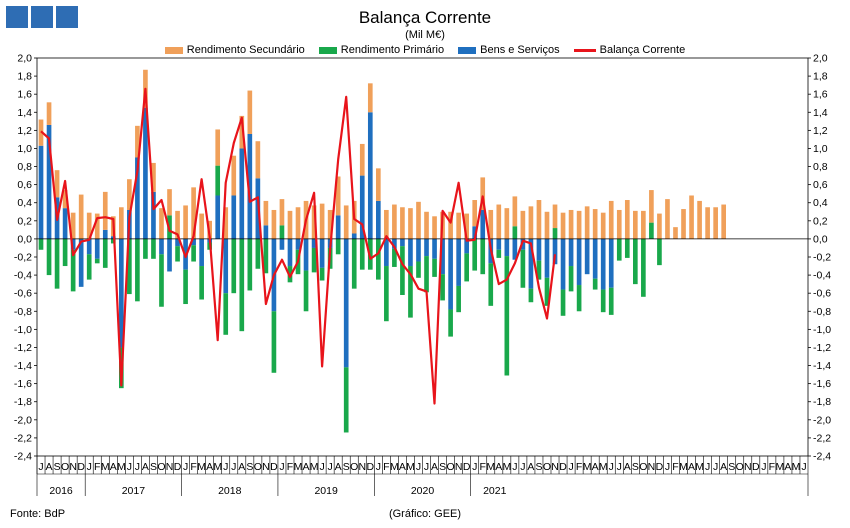 Image resolution: width=850 pixels, height=528 pixels. What do you see at coordinates (820, 95) in the screenshot?
I see `y-tick-label-right: 1,6` at bounding box center [820, 95].